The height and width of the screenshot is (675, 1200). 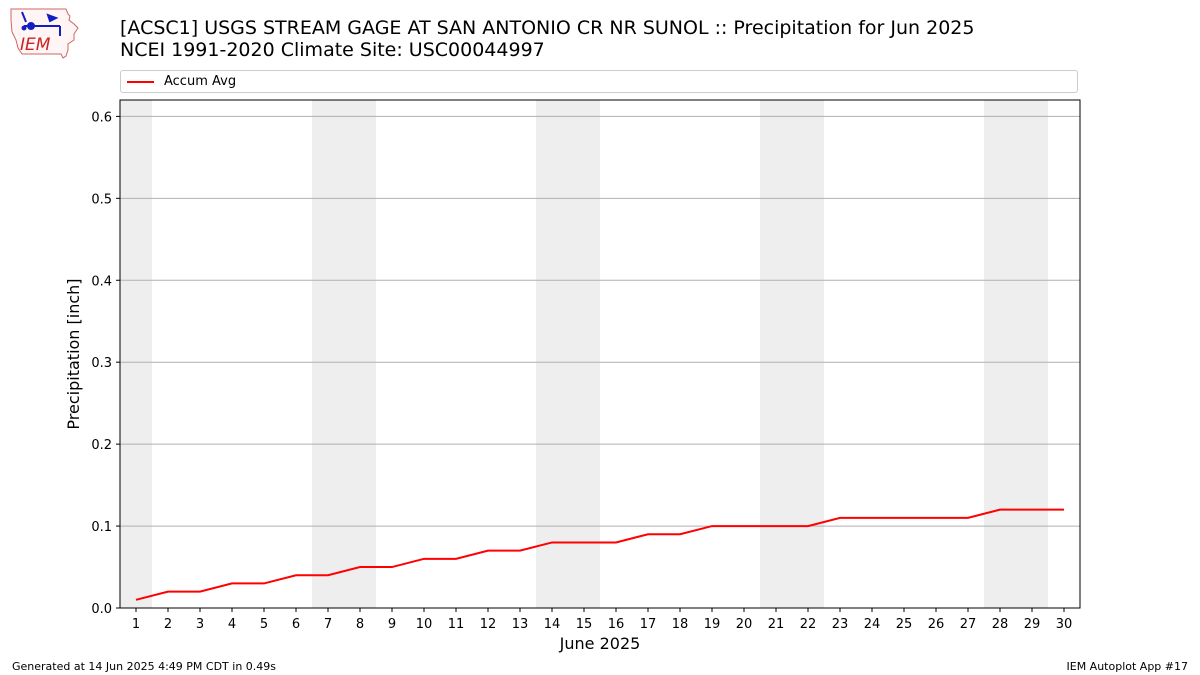 I want to click on x-tick-label: 21, so click(x=776, y=624).